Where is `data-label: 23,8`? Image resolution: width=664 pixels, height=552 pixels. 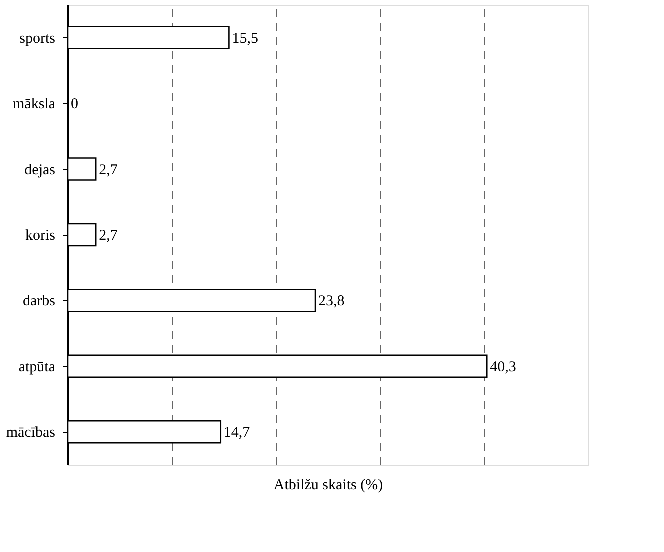
data-label: 23,8 is located at coordinates (331, 302).